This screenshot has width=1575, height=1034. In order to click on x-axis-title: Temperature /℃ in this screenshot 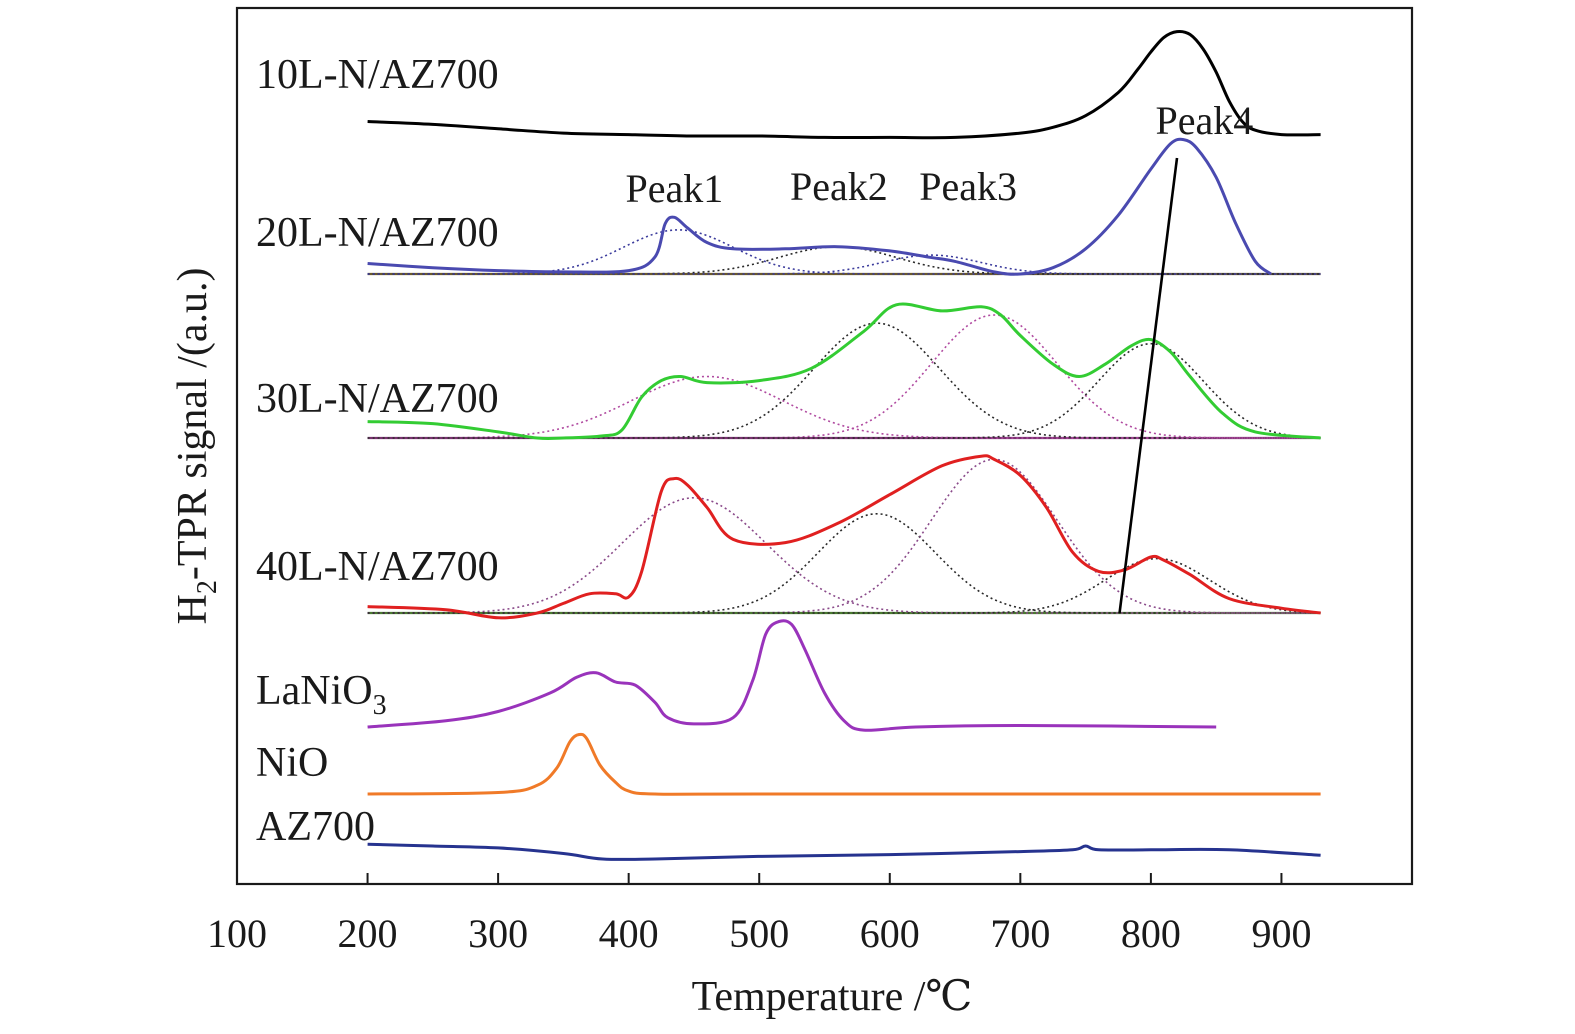, I will do `click(832, 997)`.